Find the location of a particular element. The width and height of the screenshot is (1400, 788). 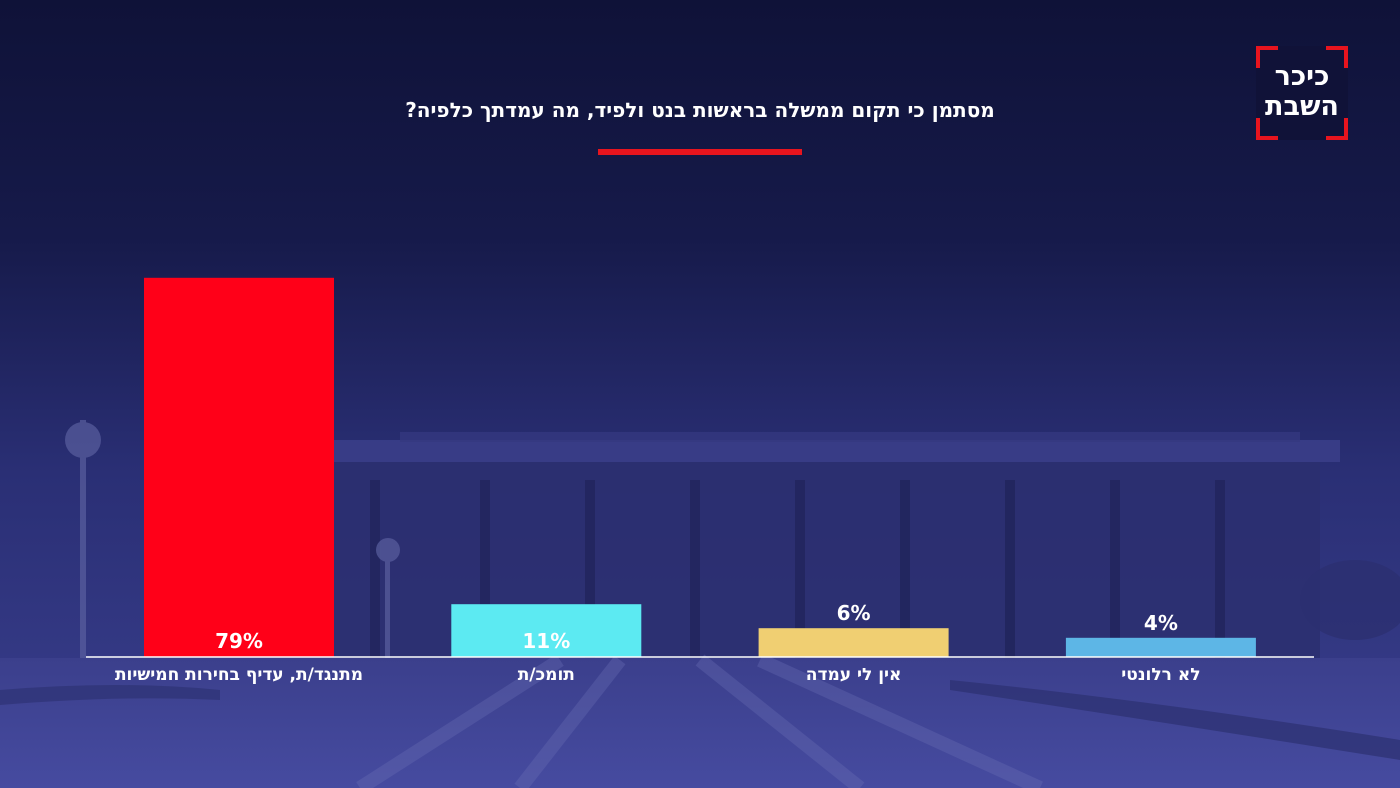

category-label-3: אין לי עמדה is located at coordinates (854, 675).